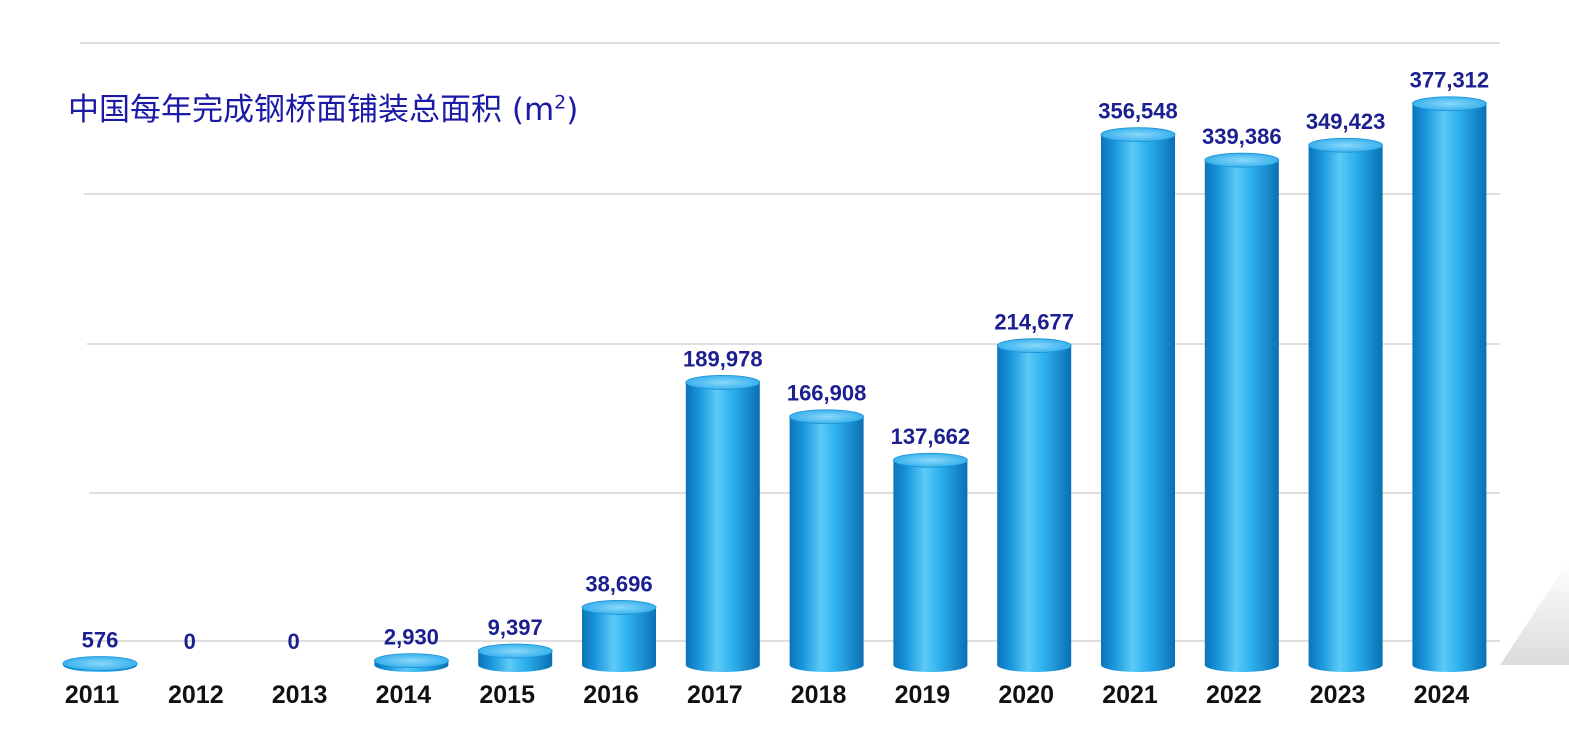  I want to click on category-label: 2011, so click(92, 695).